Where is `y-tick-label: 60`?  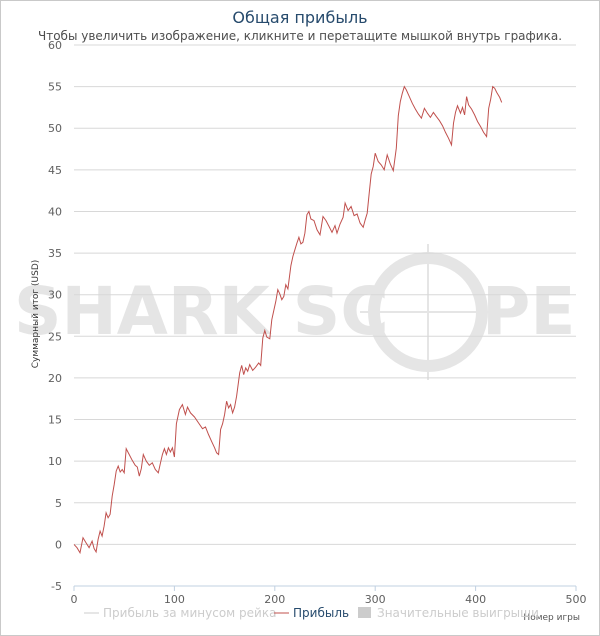
y-tick-label: 60 is located at coordinates (55, 45).